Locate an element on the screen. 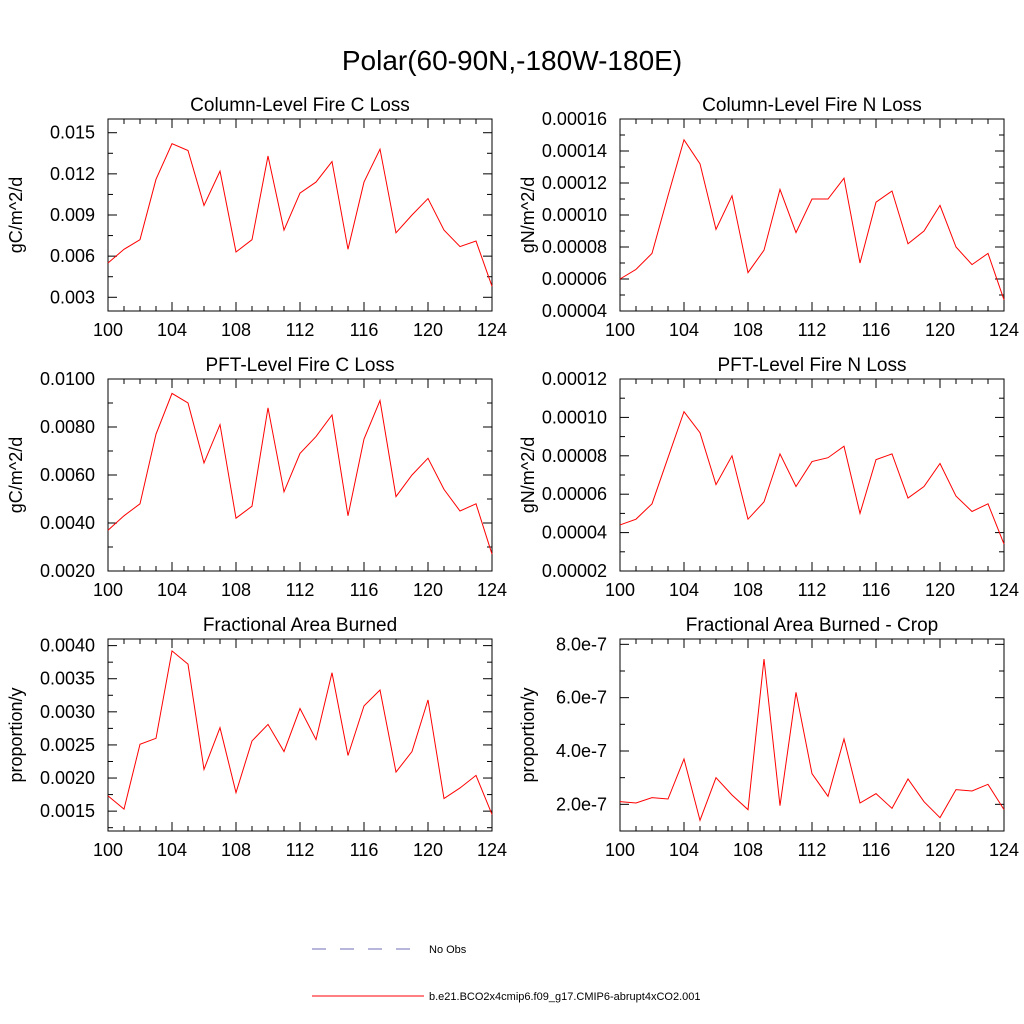 The height and width of the screenshot is (1024, 1024). y-tick-label: 0.0030 is located at coordinates (67, 712).